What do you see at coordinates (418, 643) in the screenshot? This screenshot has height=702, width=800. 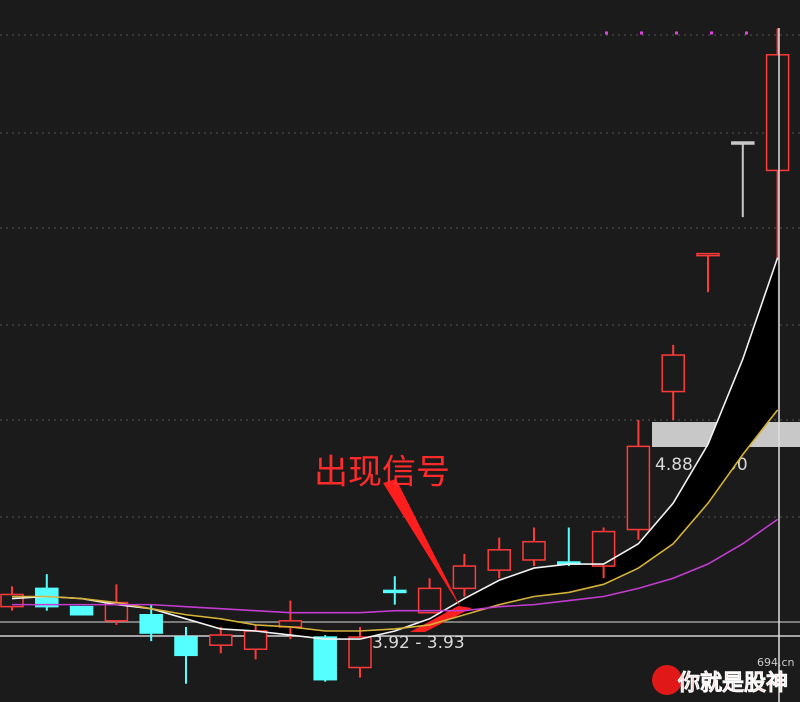 I see `range-label: 3.92 - 3.93` at bounding box center [418, 643].